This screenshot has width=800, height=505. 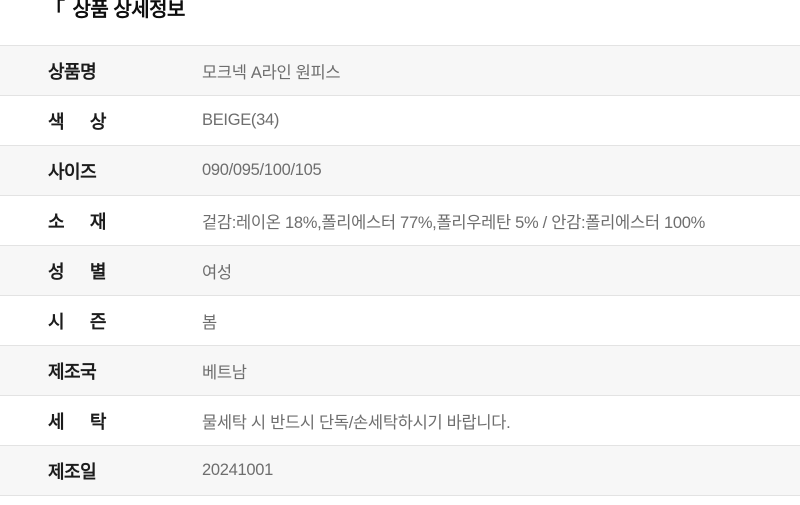 I want to click on table-row-country: 제조국 베트남, so click(x=400, y=371).